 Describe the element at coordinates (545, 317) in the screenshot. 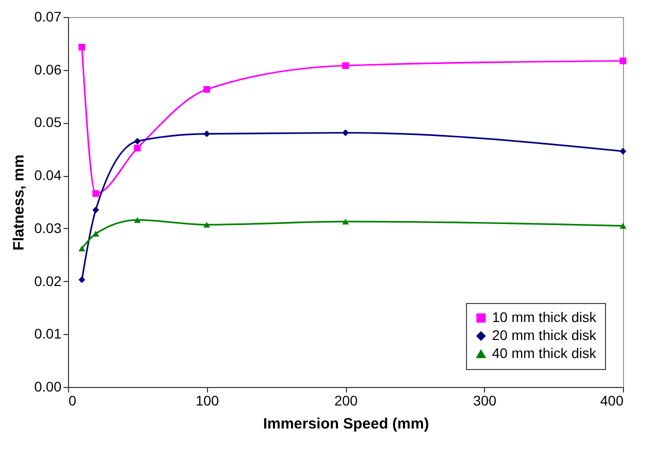

I see `legend-label: 10 mm thick disk` at that location.